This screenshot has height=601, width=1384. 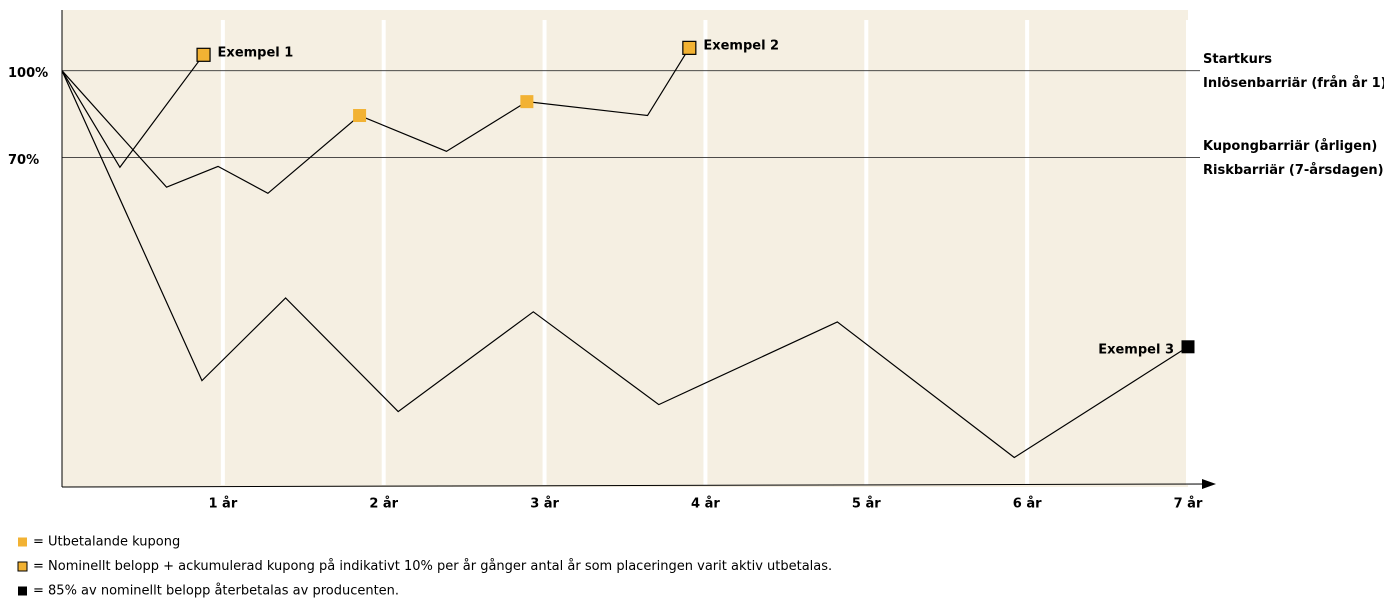 What do you see at coordinates (1136, 349) in the screenshot?
I see `series-label: Exempel 3` at bounding box center [1136, 349].